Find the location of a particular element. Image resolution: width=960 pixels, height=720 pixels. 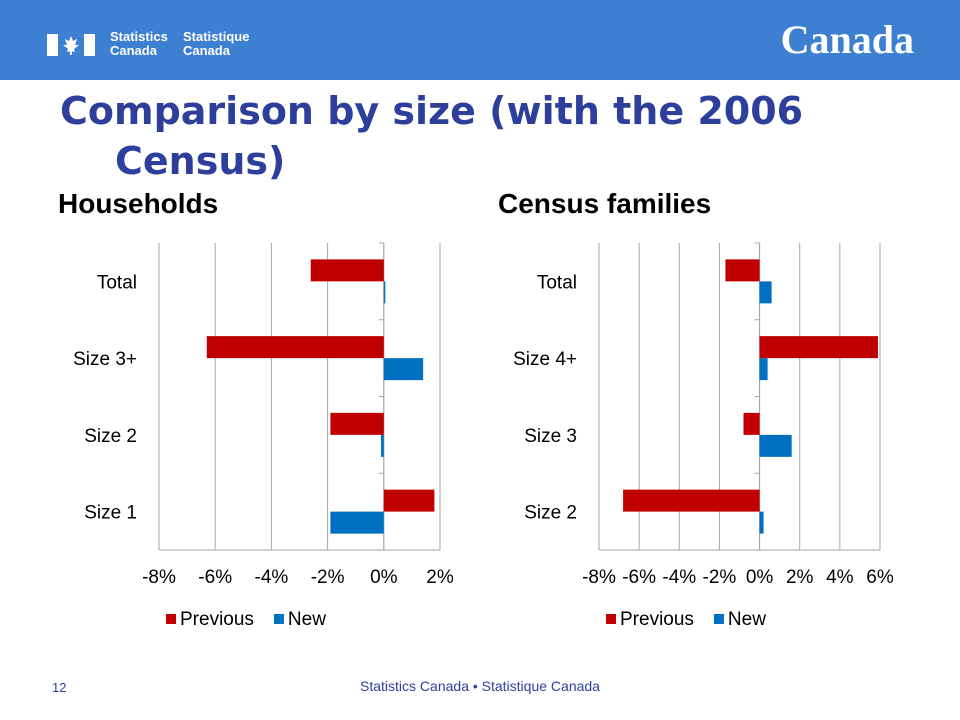

chart-1-bar-new-size-4- is located at coordinates (763, 369).